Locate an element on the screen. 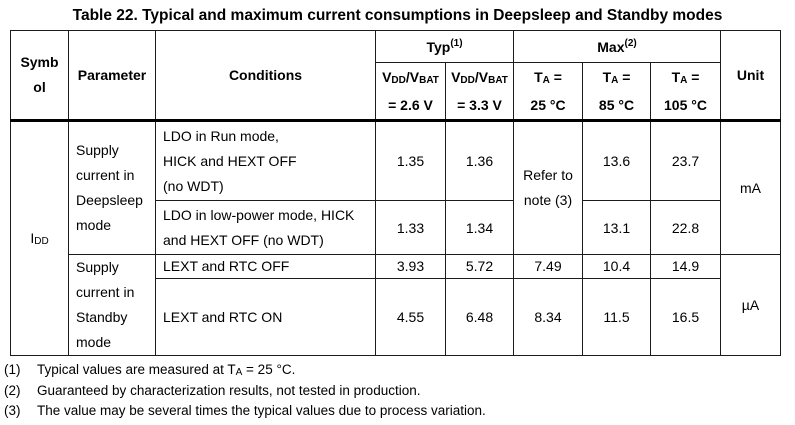 This screenshot has height=425, width=795. cell-refer-note: Refer to note (3) is located at coordinates (548, 187).